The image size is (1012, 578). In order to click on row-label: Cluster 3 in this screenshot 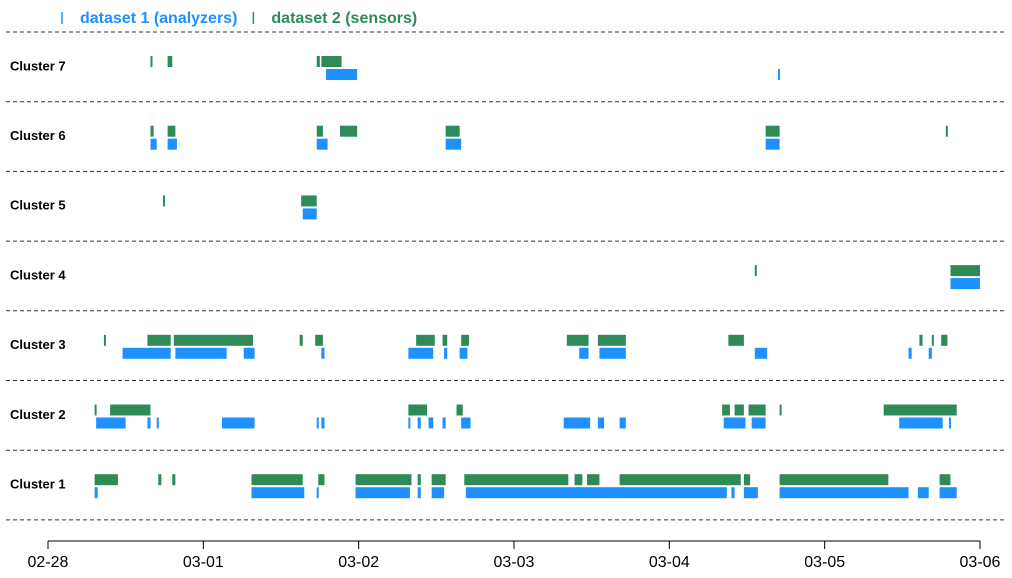, I will do `click(38, 344)`.